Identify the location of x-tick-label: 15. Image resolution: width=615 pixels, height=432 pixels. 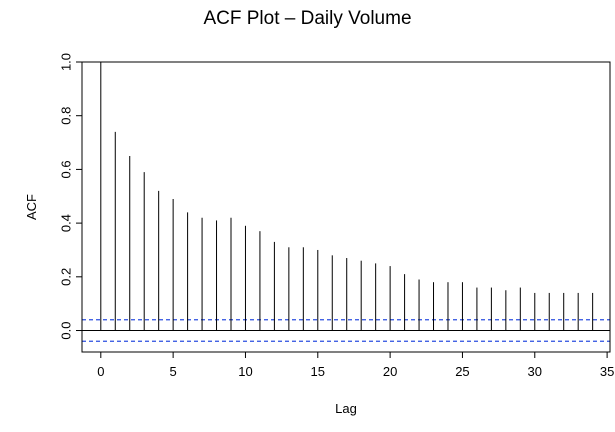
(318, 371).